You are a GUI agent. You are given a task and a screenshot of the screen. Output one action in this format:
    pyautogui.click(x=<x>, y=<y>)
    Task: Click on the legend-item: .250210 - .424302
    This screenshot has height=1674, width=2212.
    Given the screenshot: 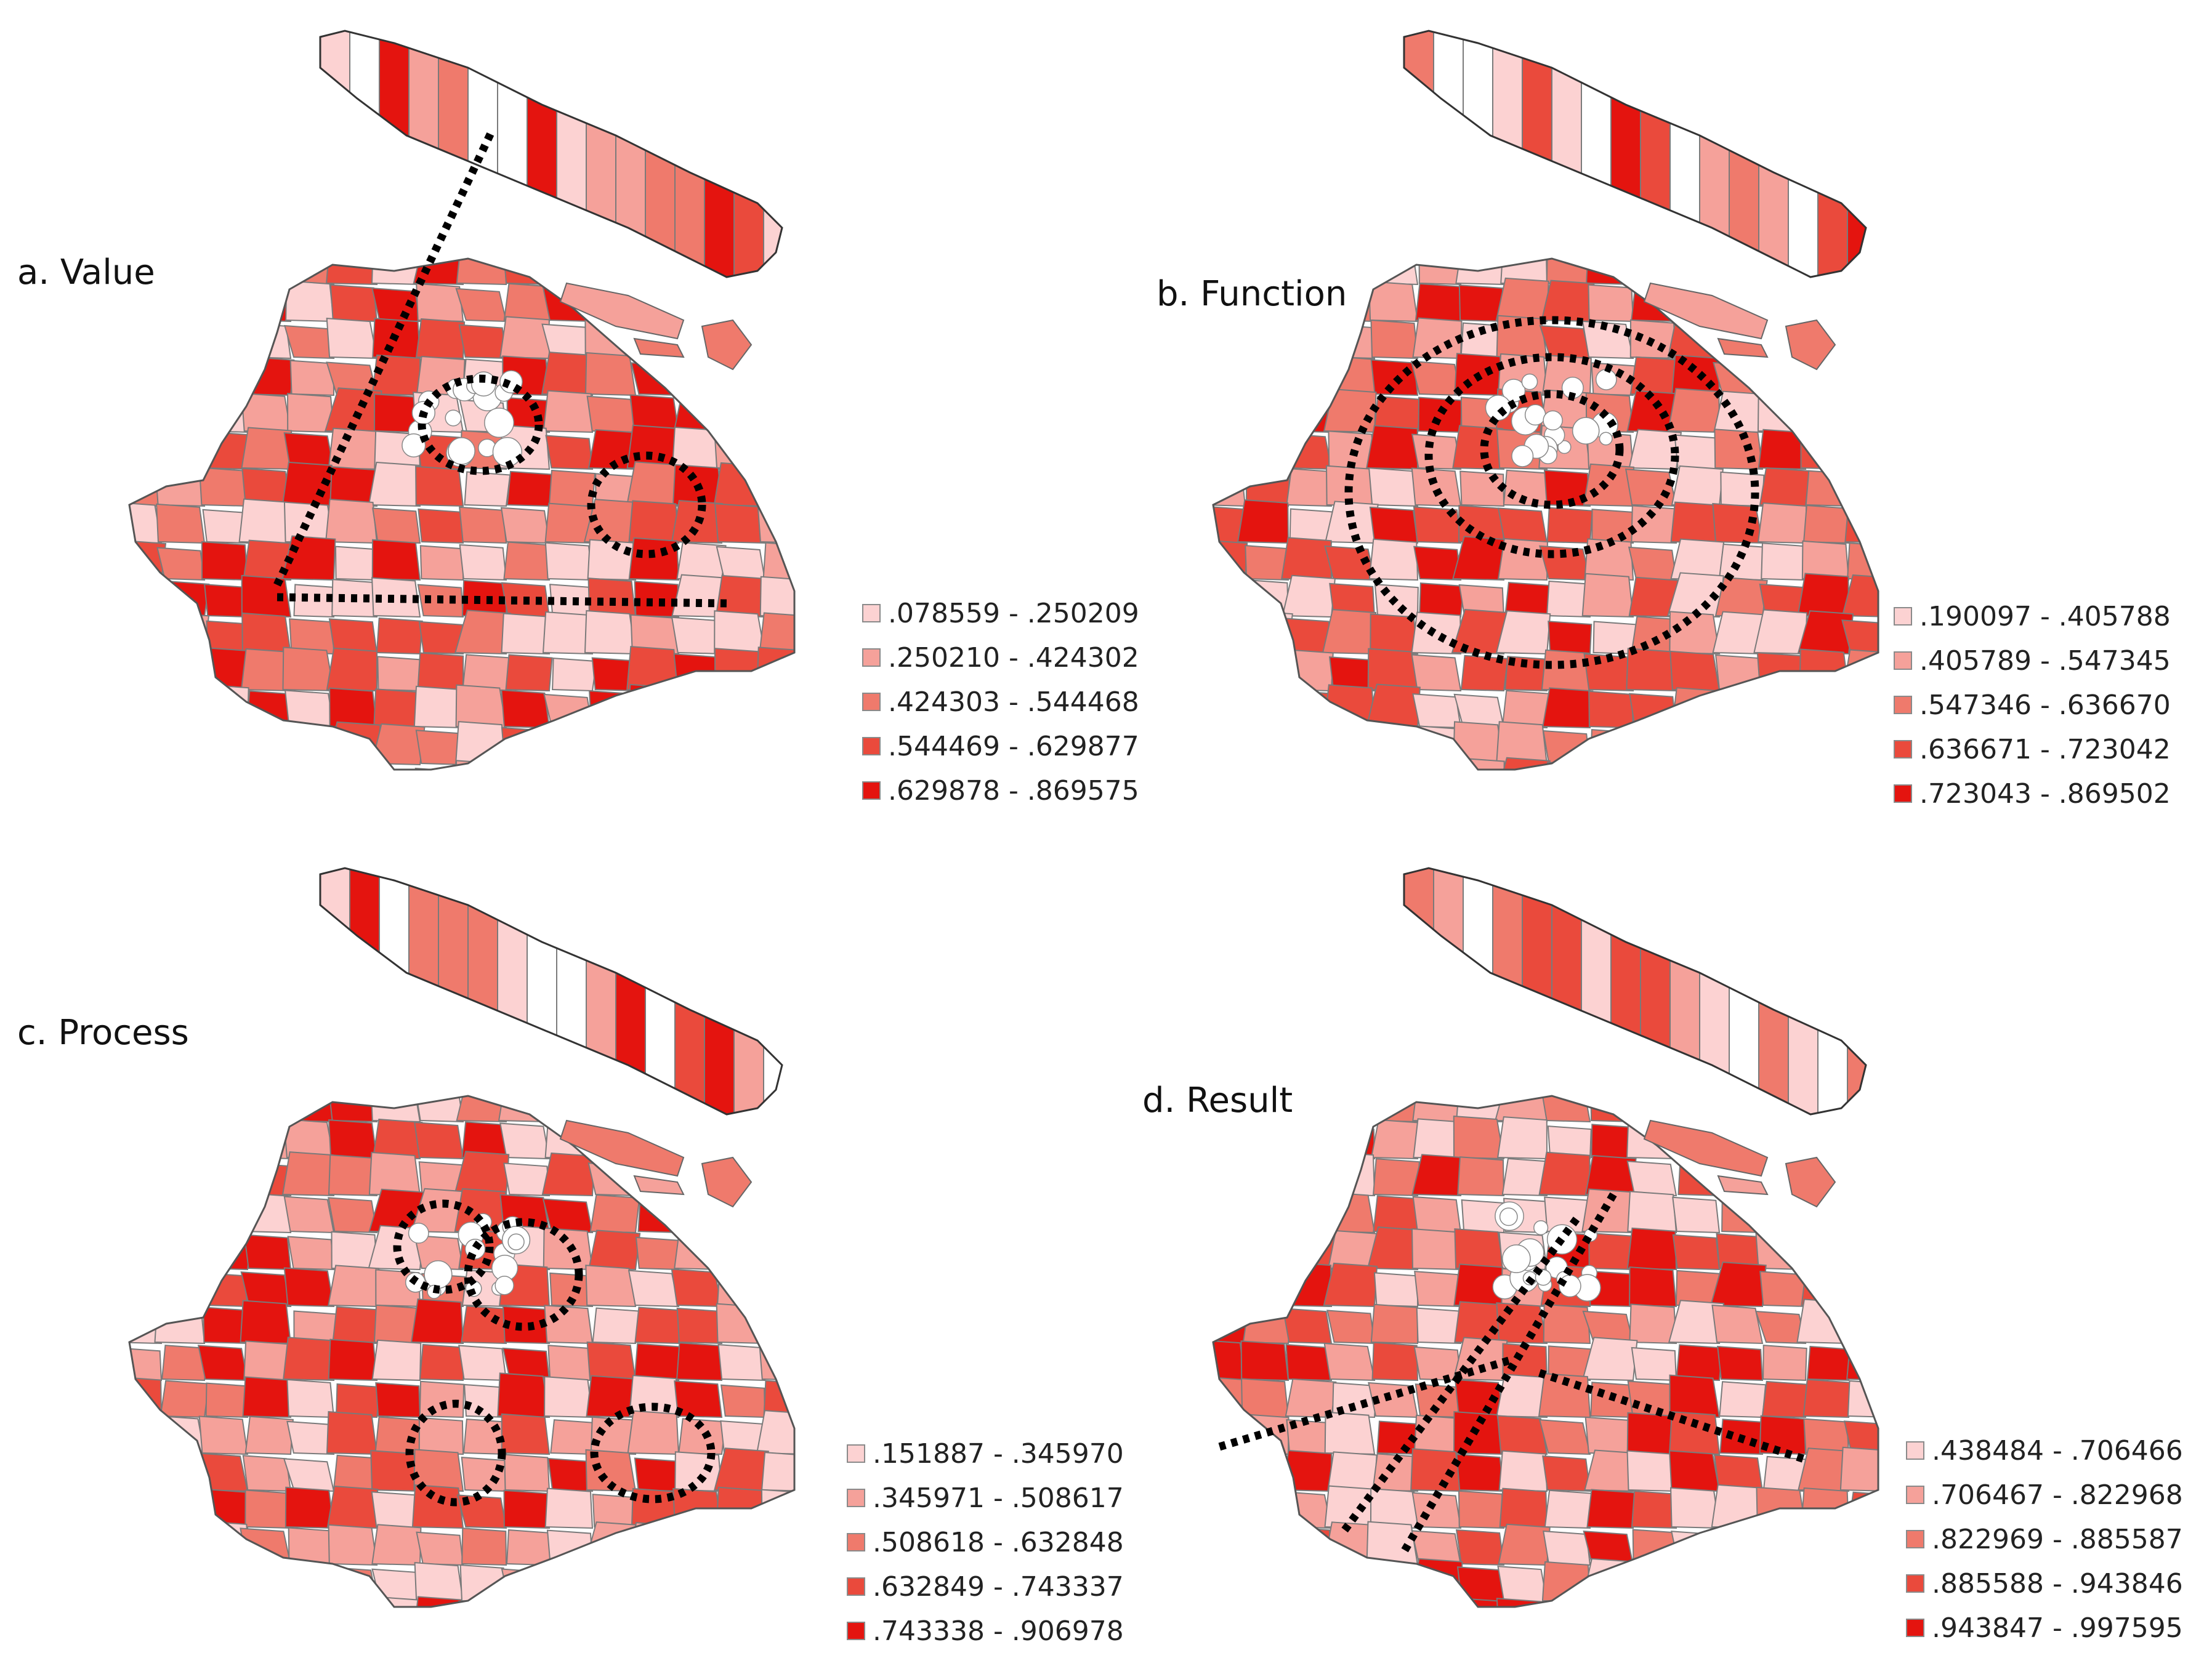 What is the action you would take?
    pyautogui.click(x=1001, y=657)
    